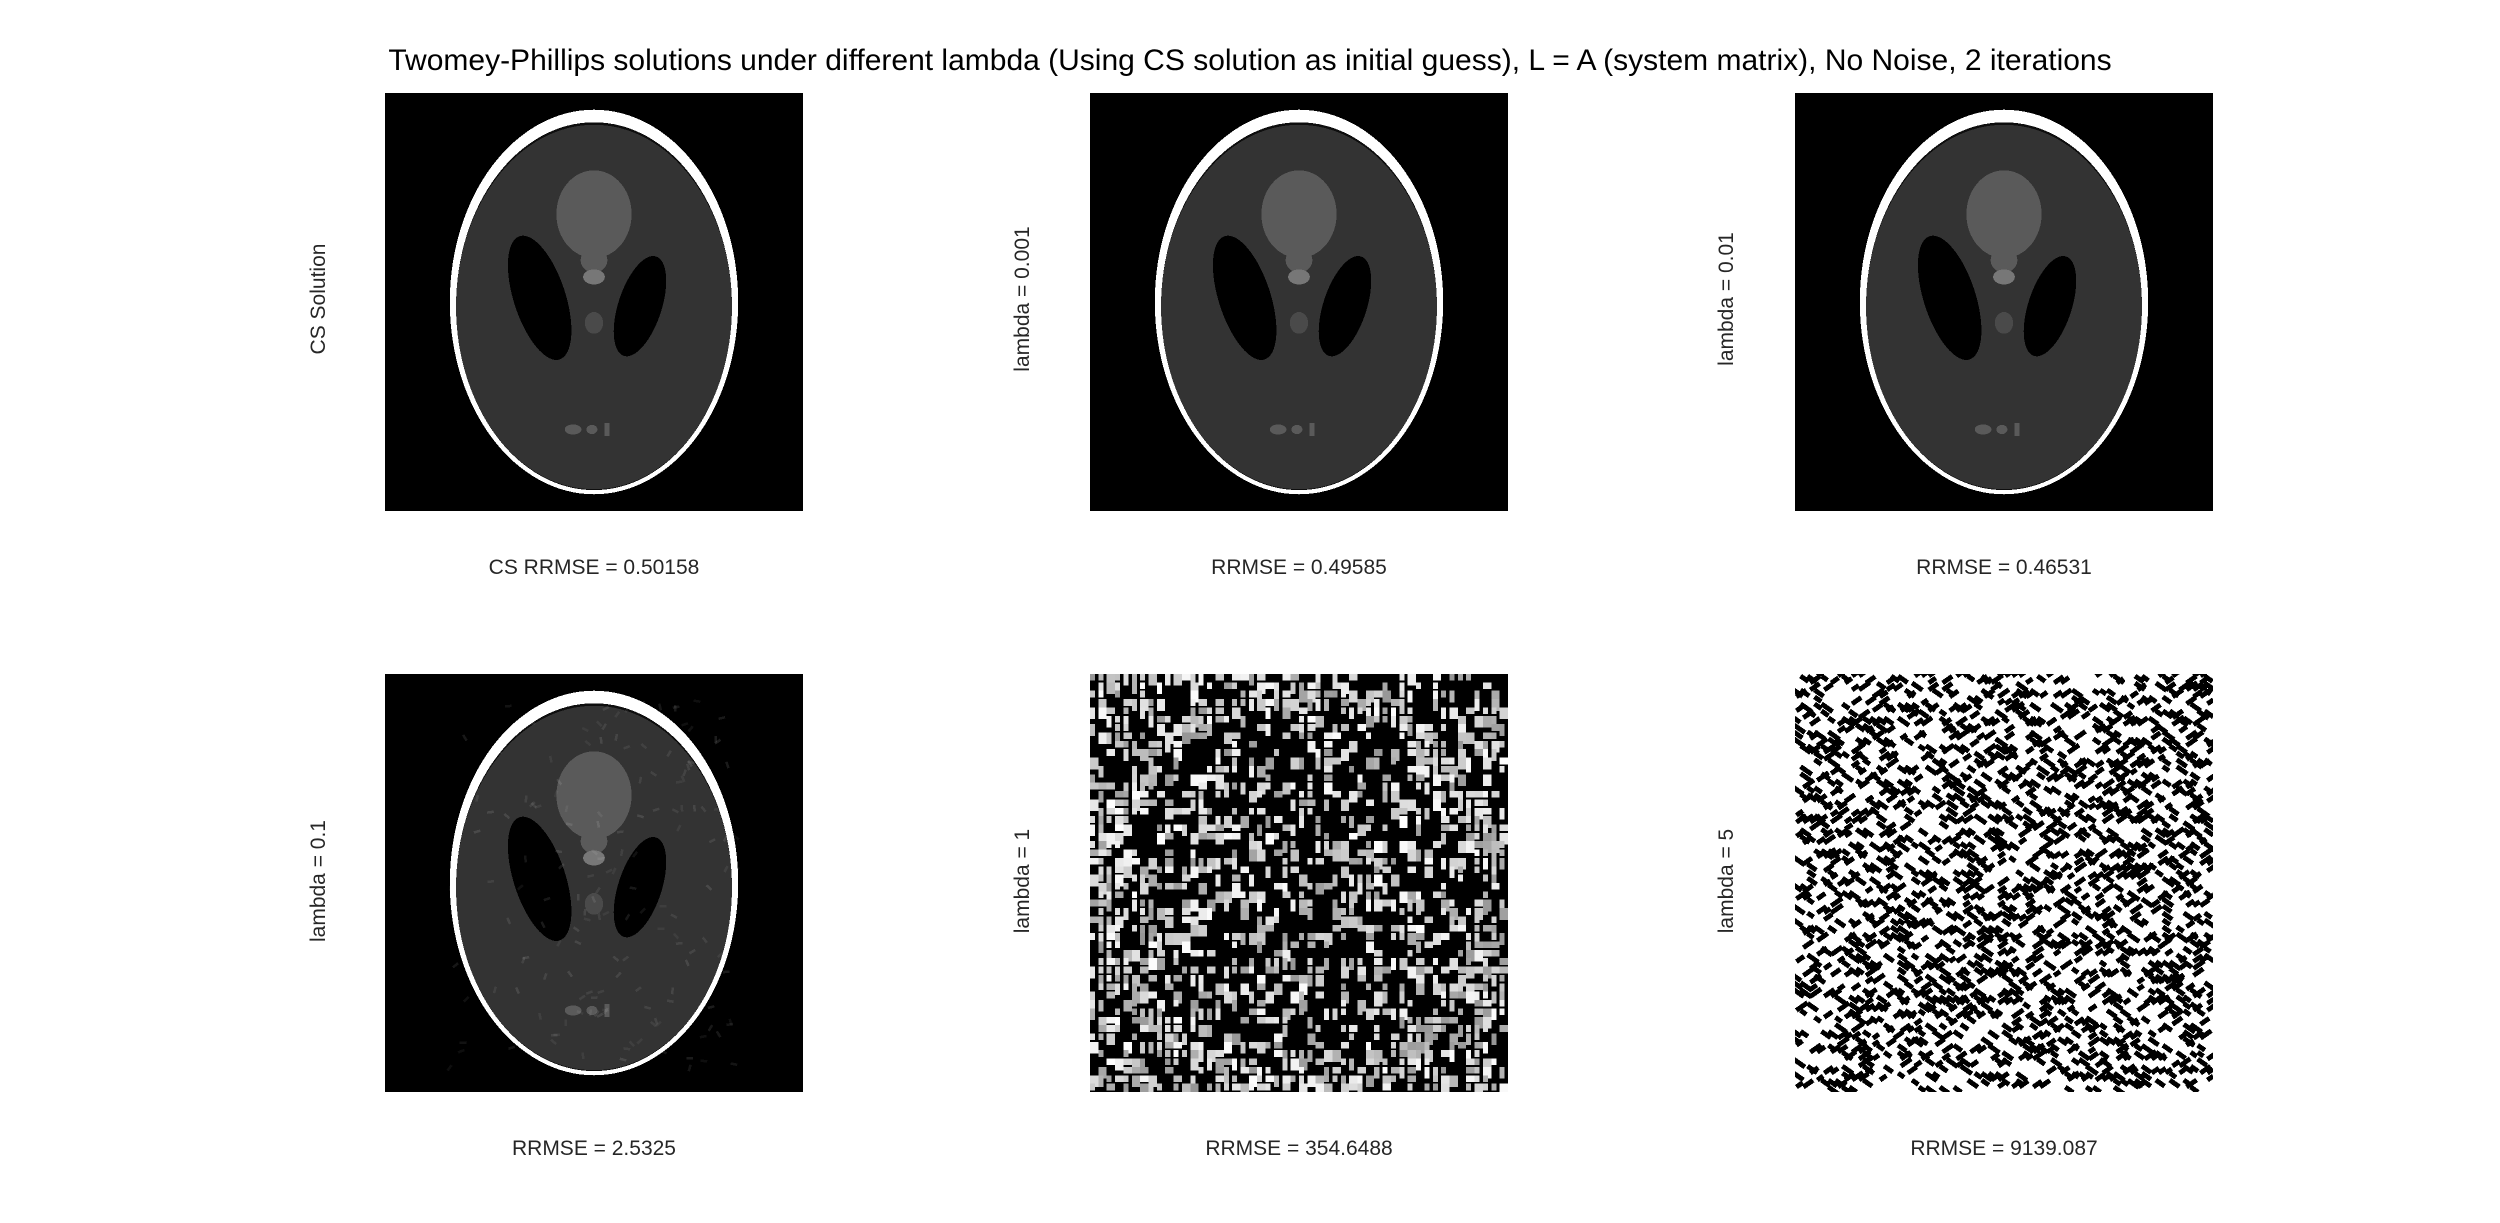 This screenshot has height=1223, width=2500. What do you see at coordinates (318, 299) in the screenshot?
I see `panel-1-ylabel: CS Solution` at bounding box center [318, 299].